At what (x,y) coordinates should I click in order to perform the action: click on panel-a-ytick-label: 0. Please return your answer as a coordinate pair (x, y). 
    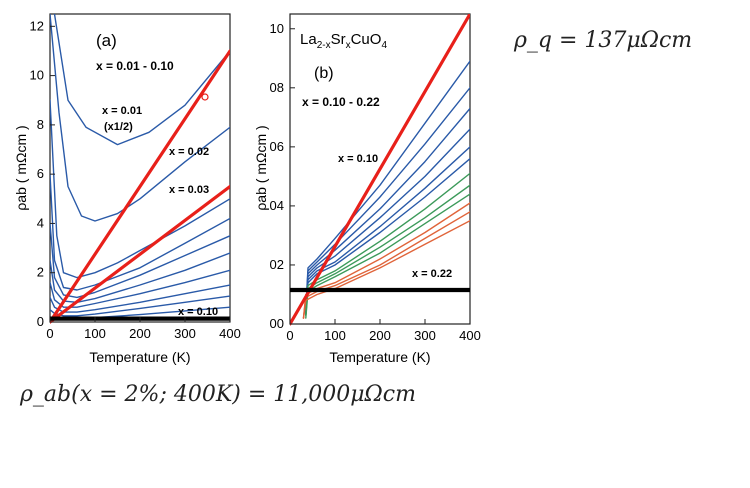
    Looking at the image, I should click on (40, 321).